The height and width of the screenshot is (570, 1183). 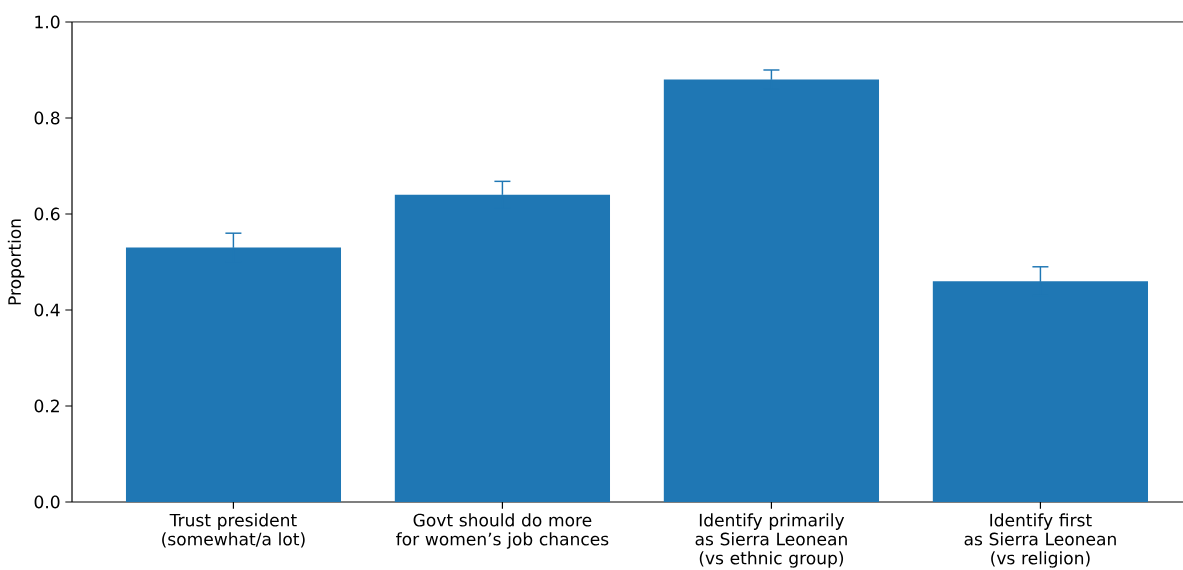 What do you see at coordinates (46, 406) in the screenshot?
I see `y-tick-label: 0.2` at bounding box center [46, 406].